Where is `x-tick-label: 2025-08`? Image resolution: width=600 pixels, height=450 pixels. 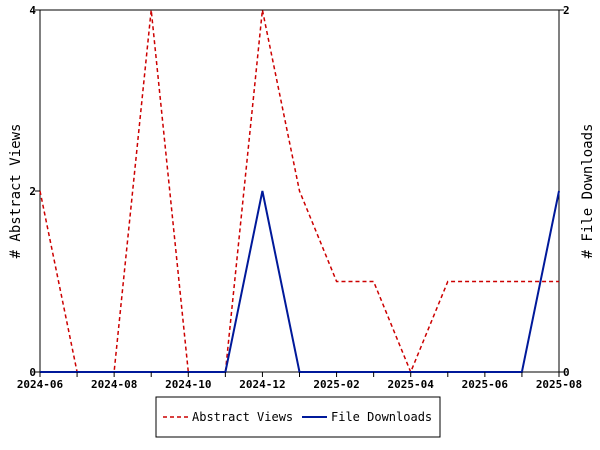 x-tick-label: 2025-08 is located at coordinates (559, 384).